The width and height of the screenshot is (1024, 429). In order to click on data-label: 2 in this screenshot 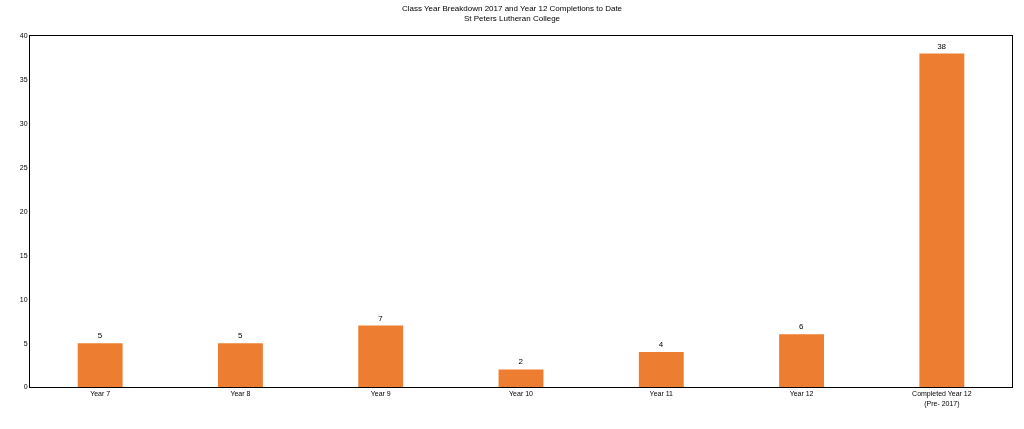, I will do `click(521, 362)`.